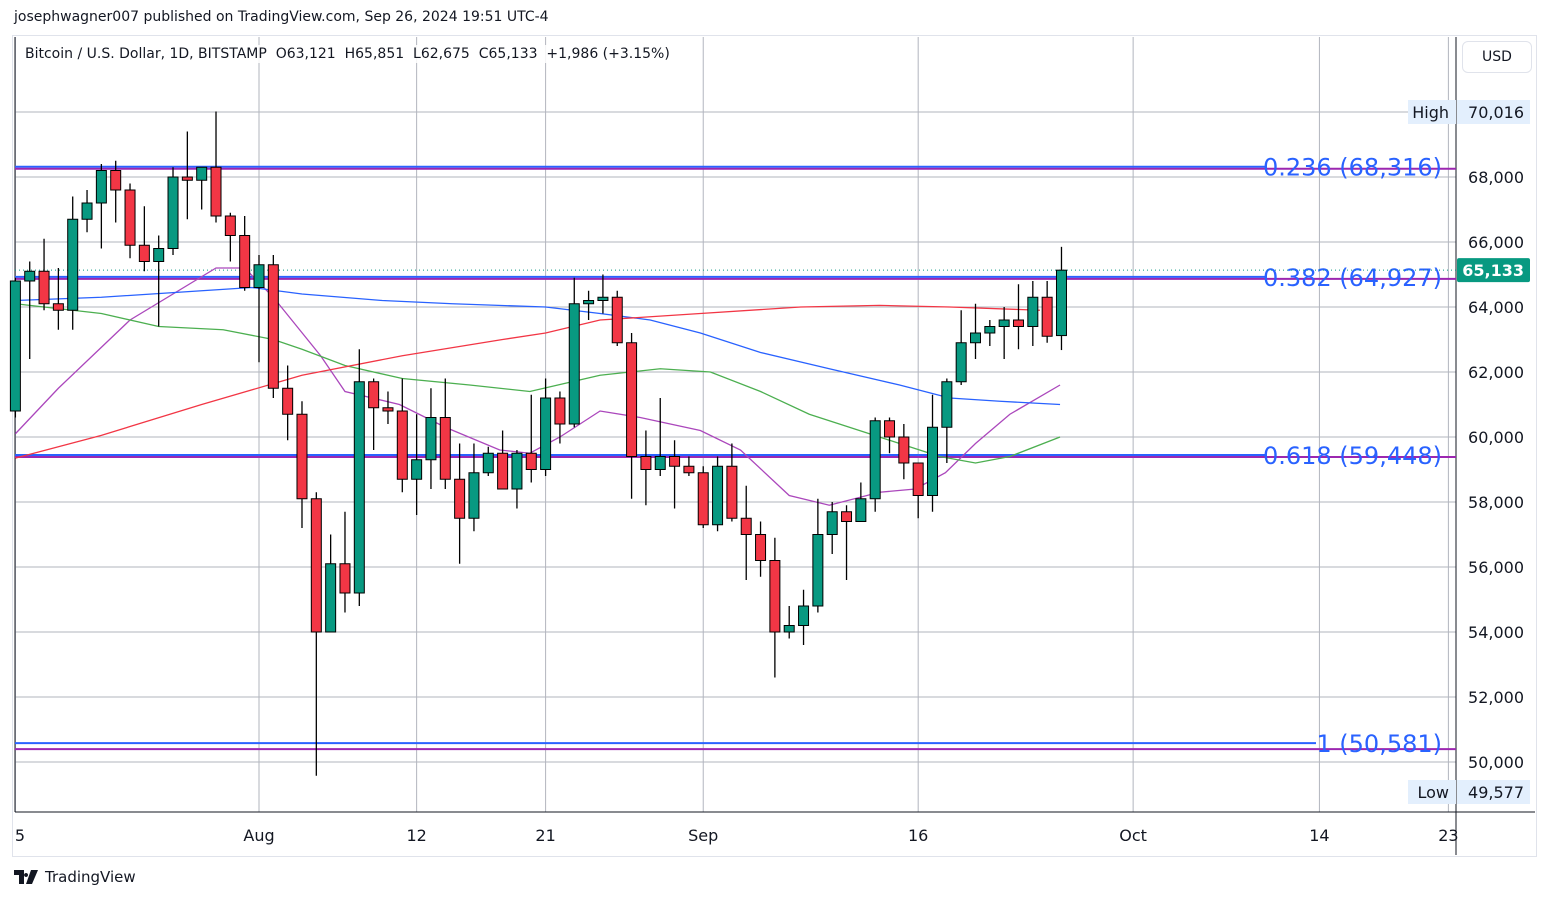  What do you see at coordinates (90, 877) in the screenshot?
I see `footer-brand-label: TradingView` at bounding box center [90, 877].